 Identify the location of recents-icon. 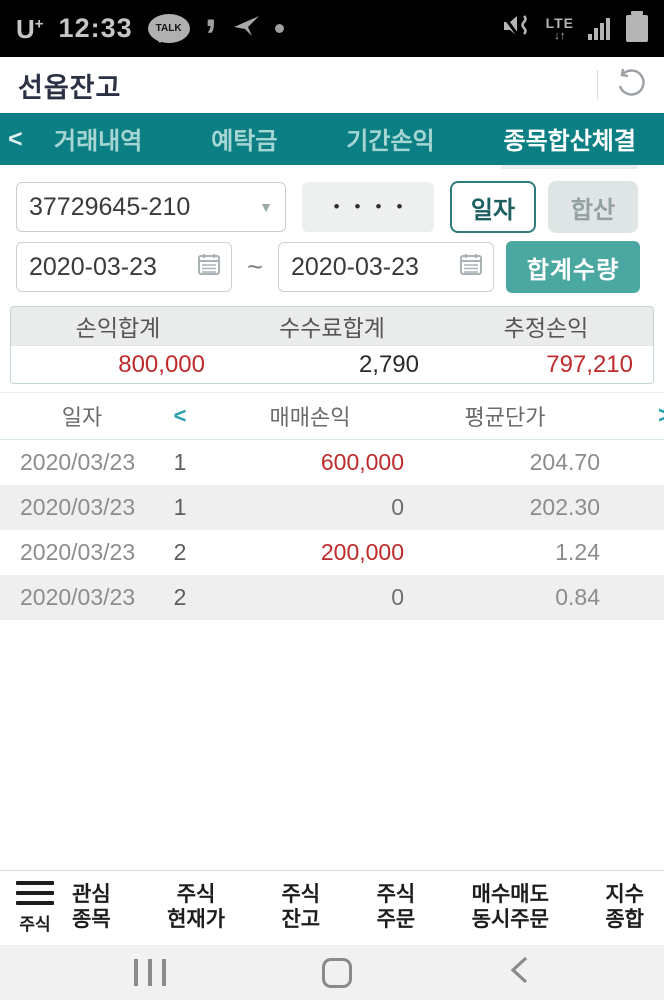
(150, 972).